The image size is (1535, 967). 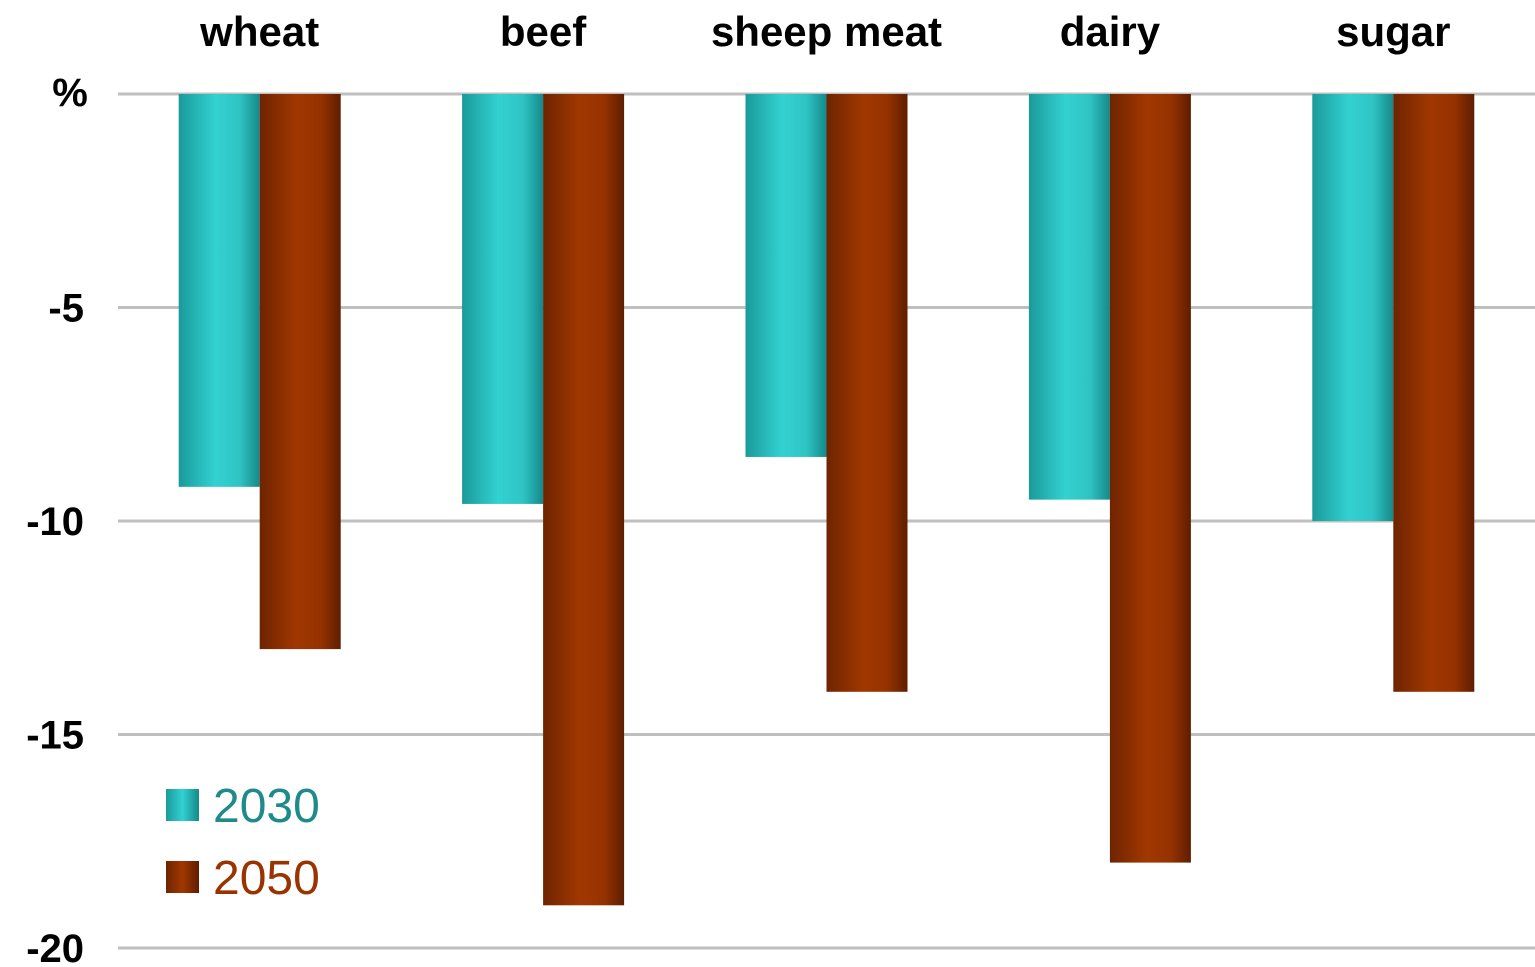 What do you see at coordinates (1069, 297) in the screenshot?
I see `bar-2030-dairy` at bounding box center [1069, 297].